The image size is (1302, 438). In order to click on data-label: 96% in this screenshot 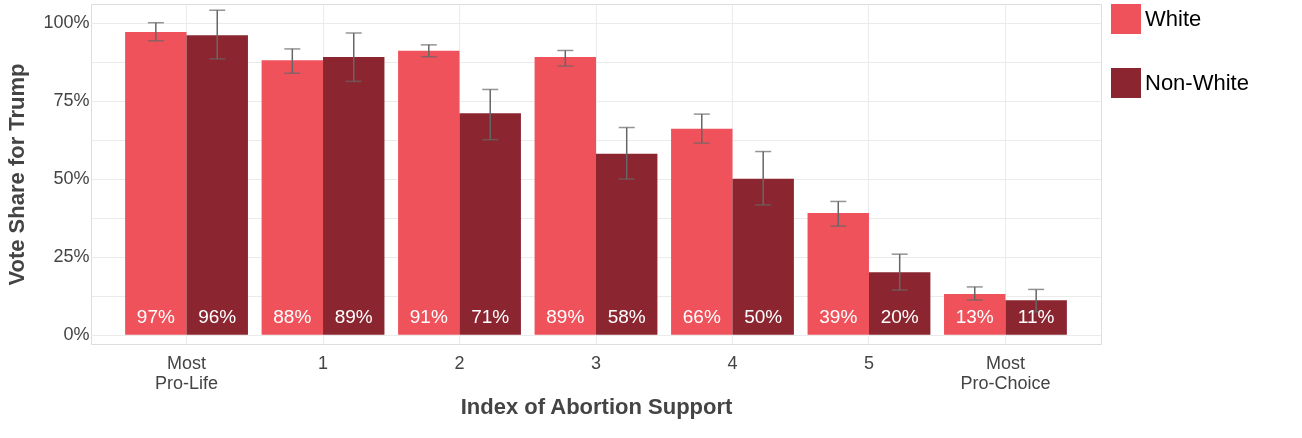, I will do `click(217, 316)`.